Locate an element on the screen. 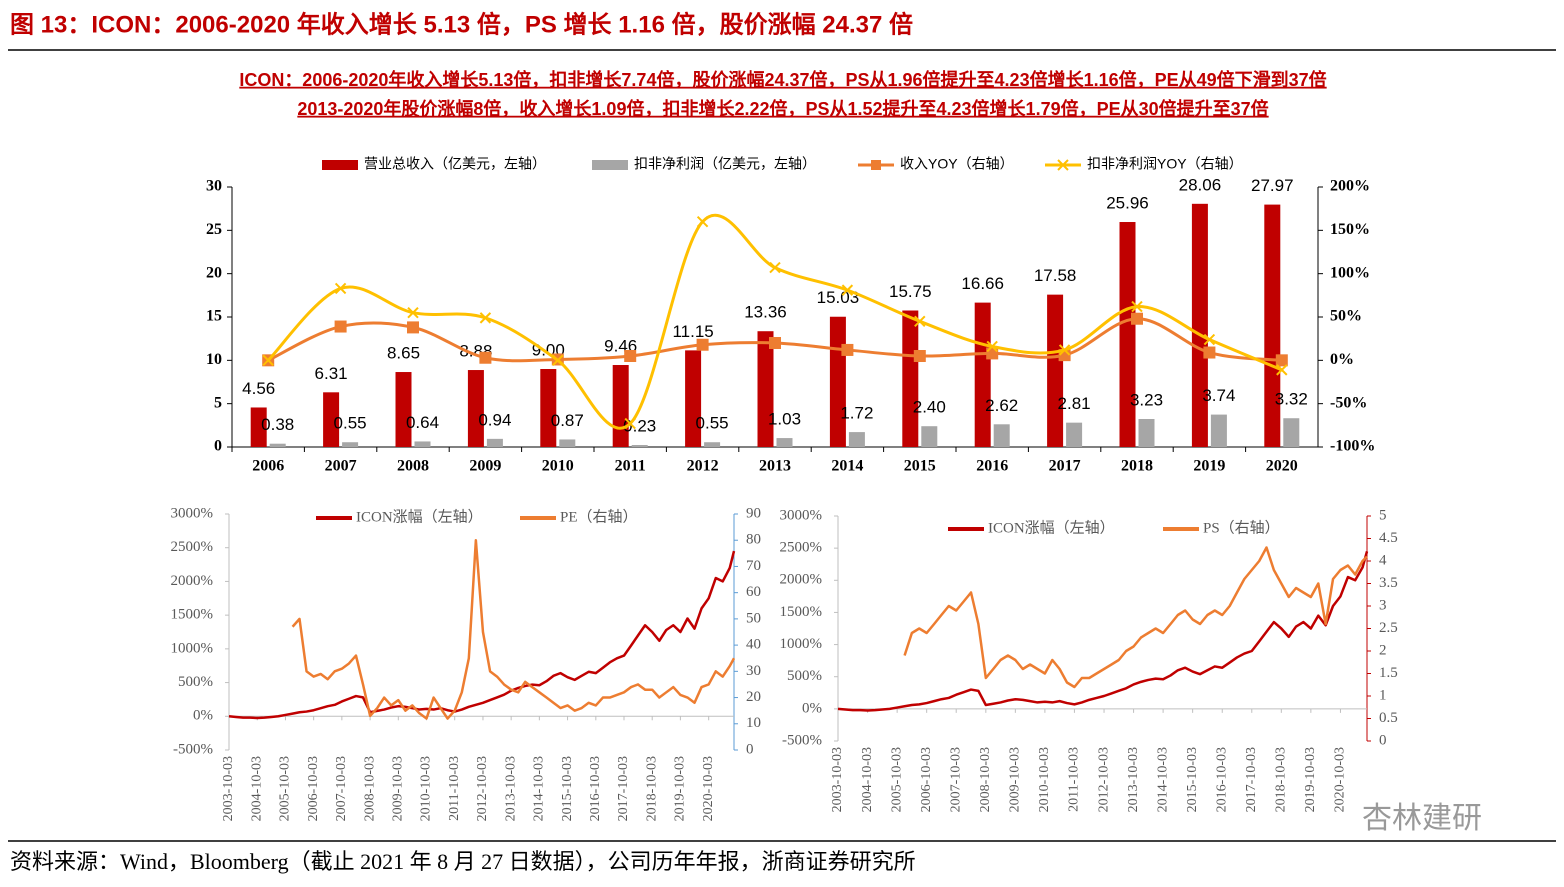 This screenshot has height=887, width=1564. watermark: 杏林建研 is located at coordinates (1422, 818).